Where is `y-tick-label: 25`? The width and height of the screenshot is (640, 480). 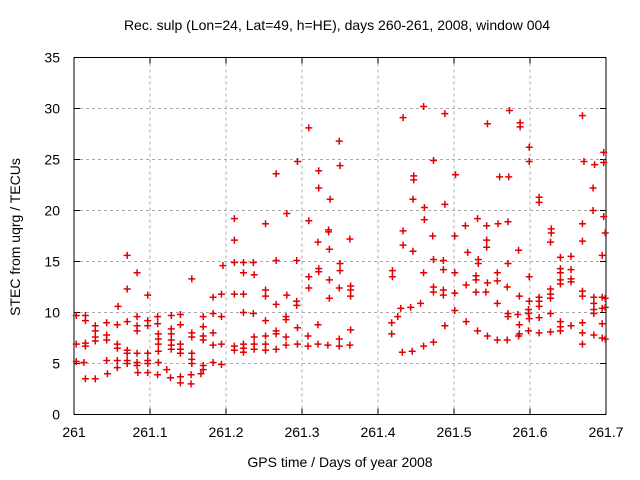
y-tick-label: 25 is located at coordinates (52, 160).